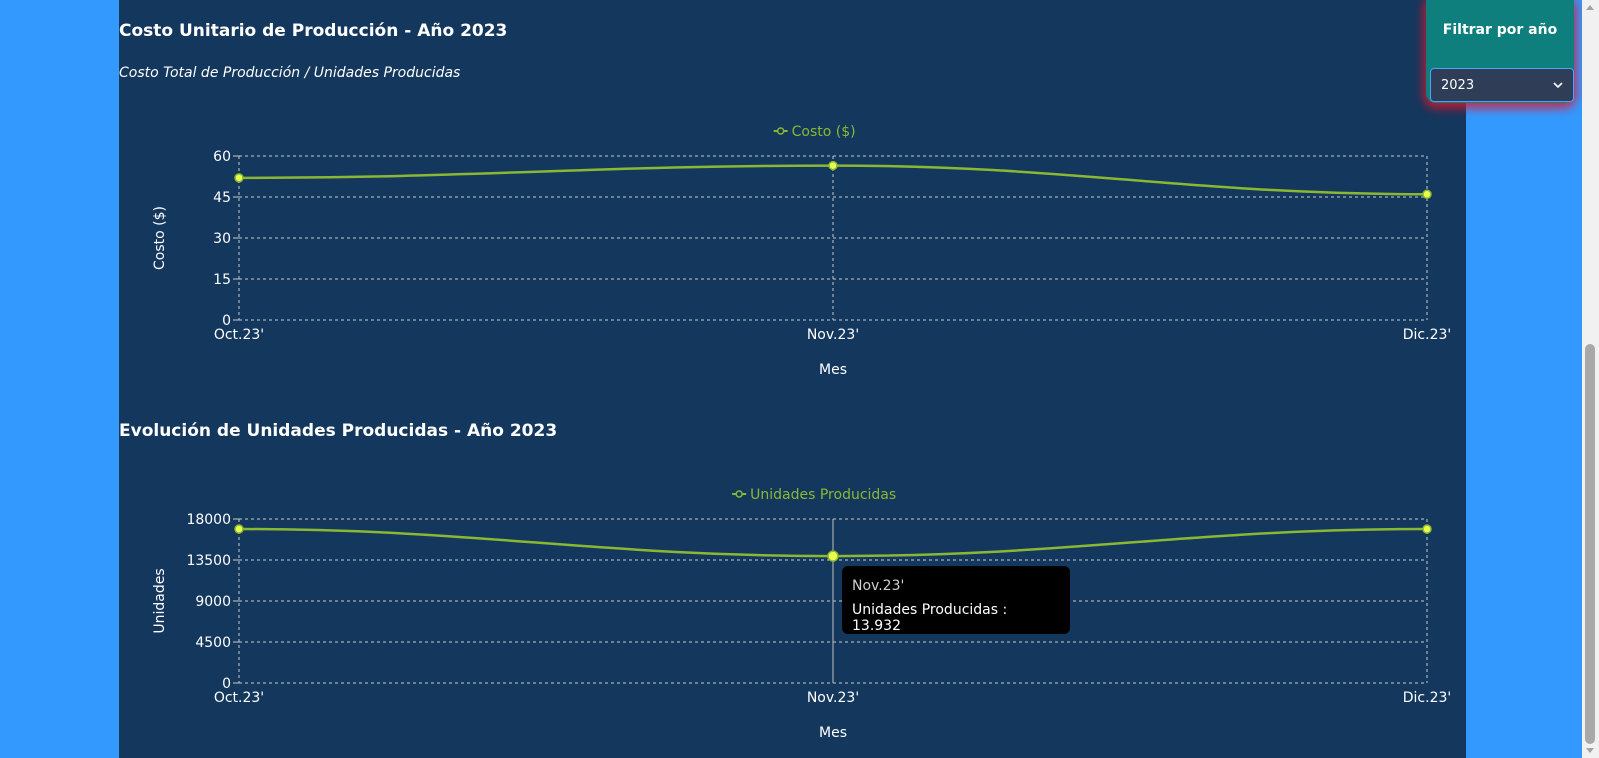 Image resolution: width=1599 pixels, height=758 pixels. I want to click on y-tick-label: 18000, so click(208, 520).